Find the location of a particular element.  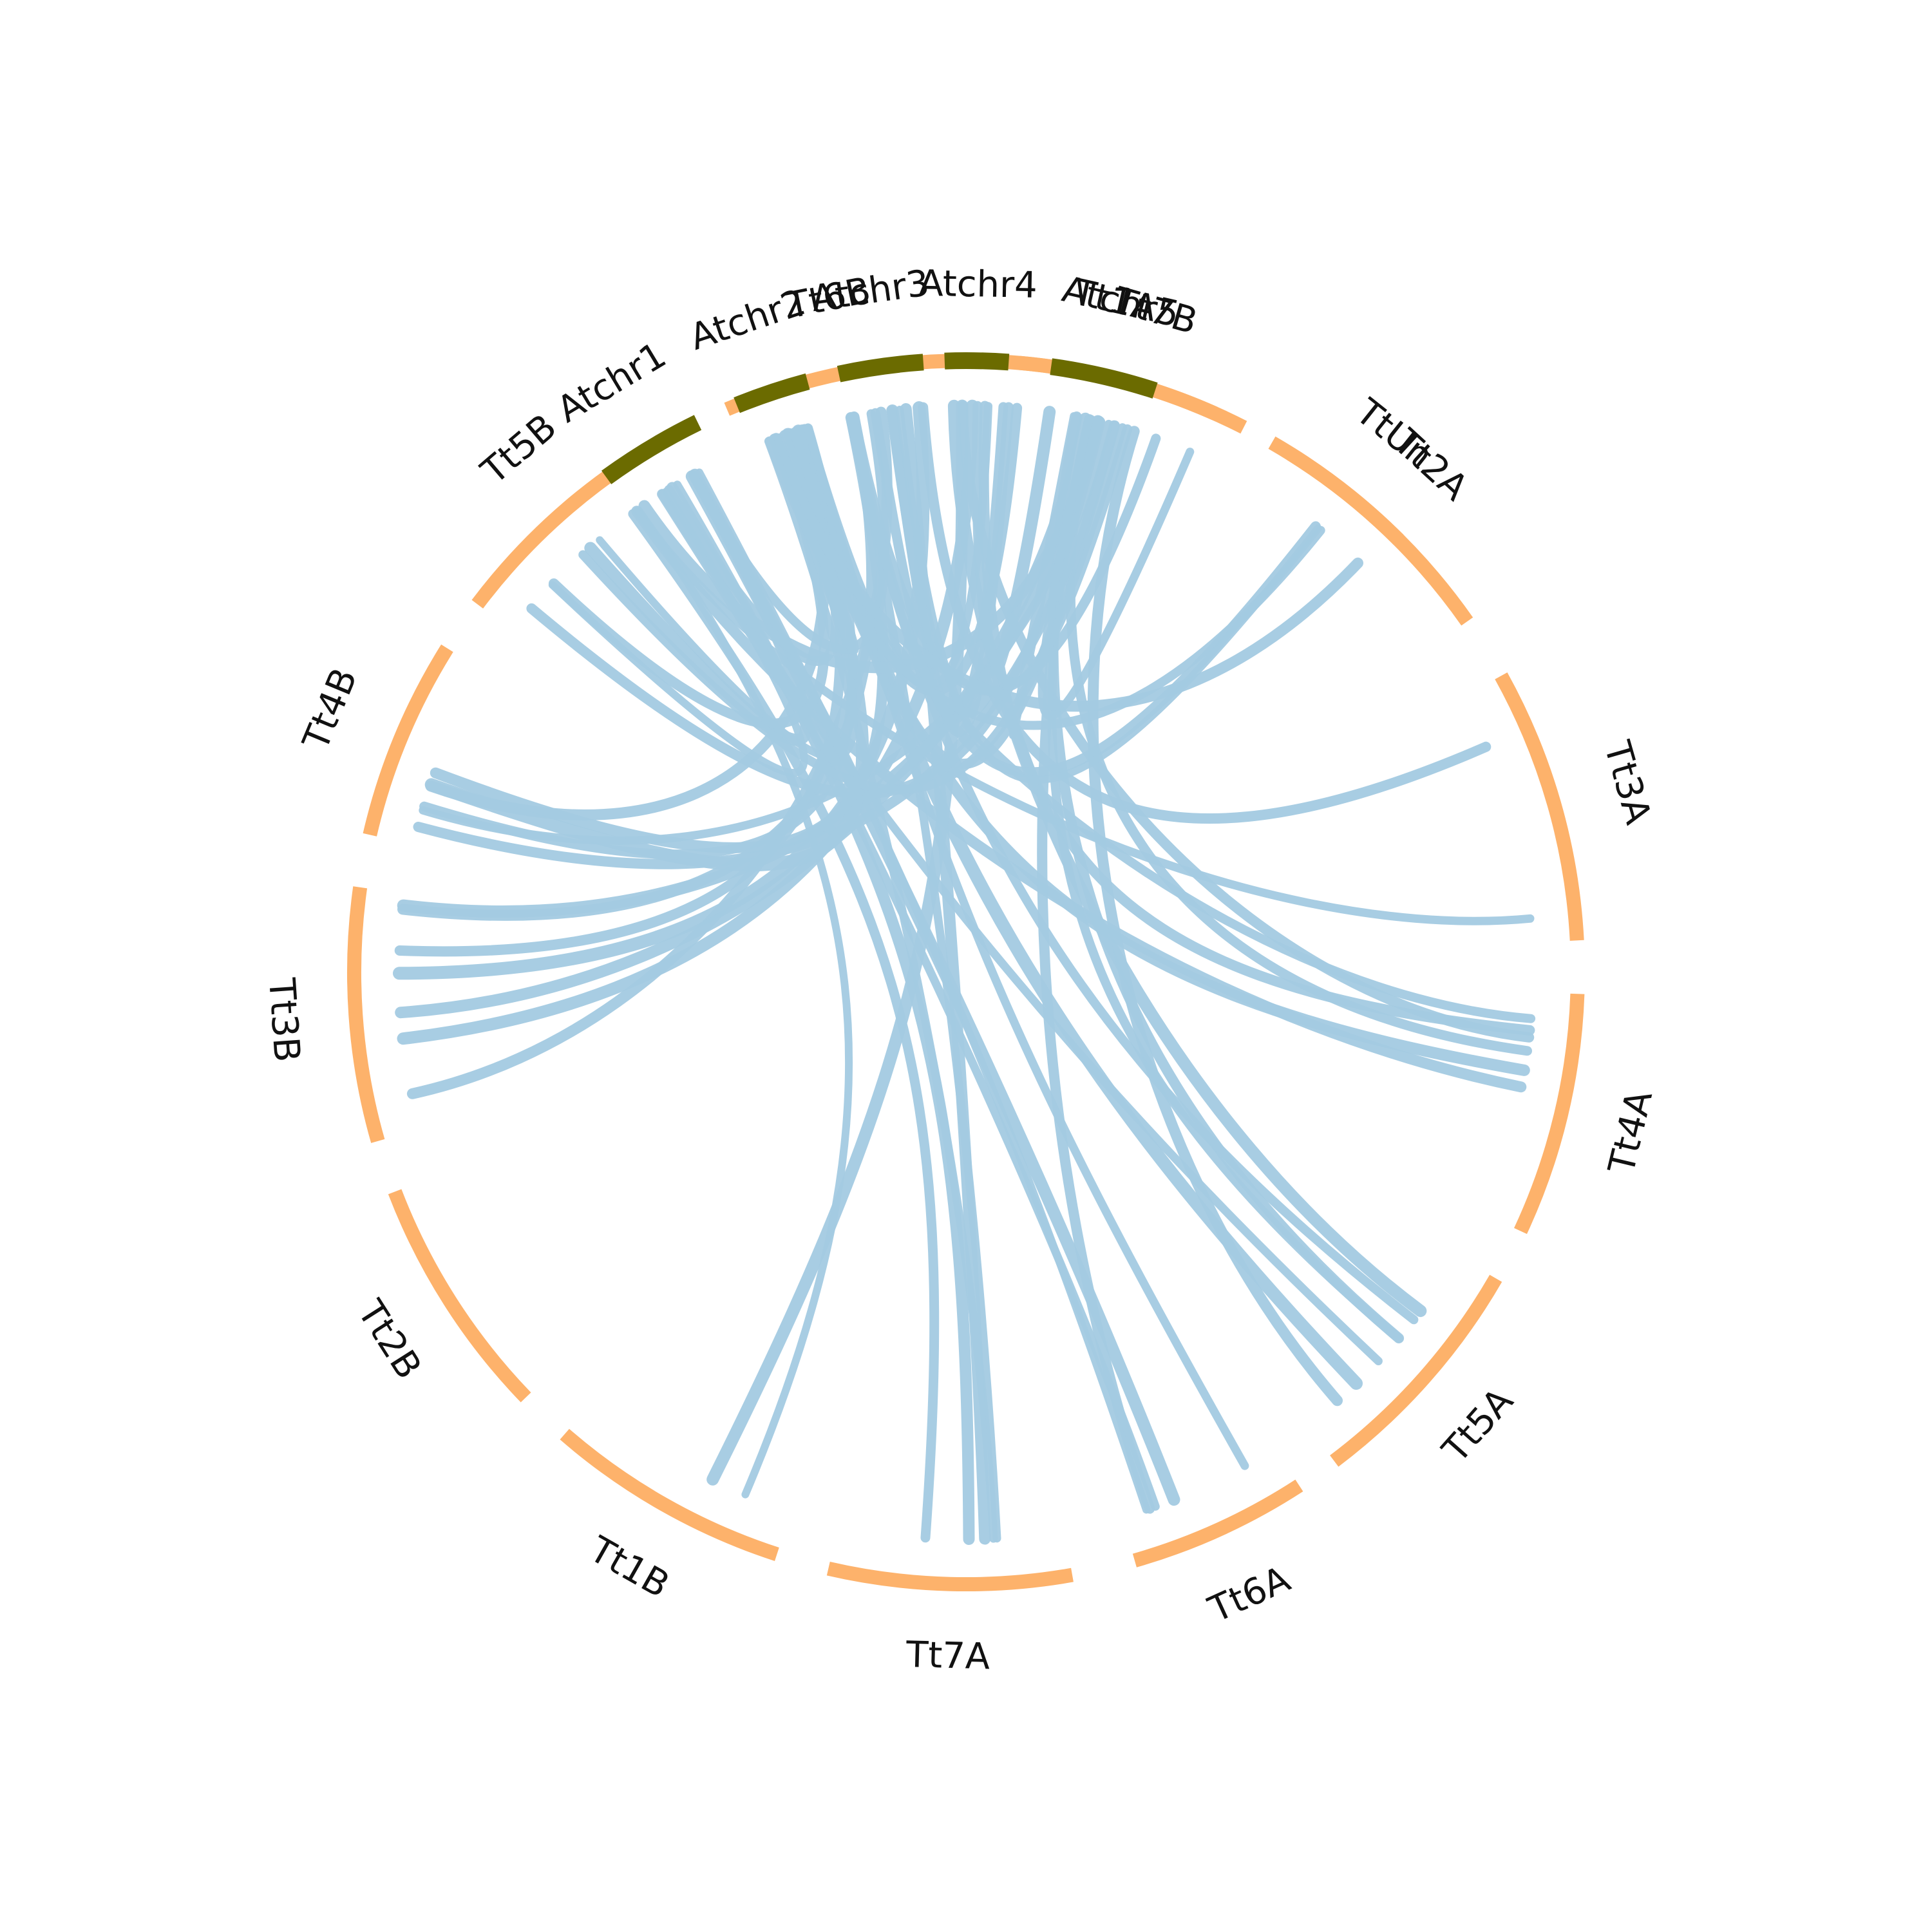

label-tt3b: Tt3B is located at coordinates (284, 1019).